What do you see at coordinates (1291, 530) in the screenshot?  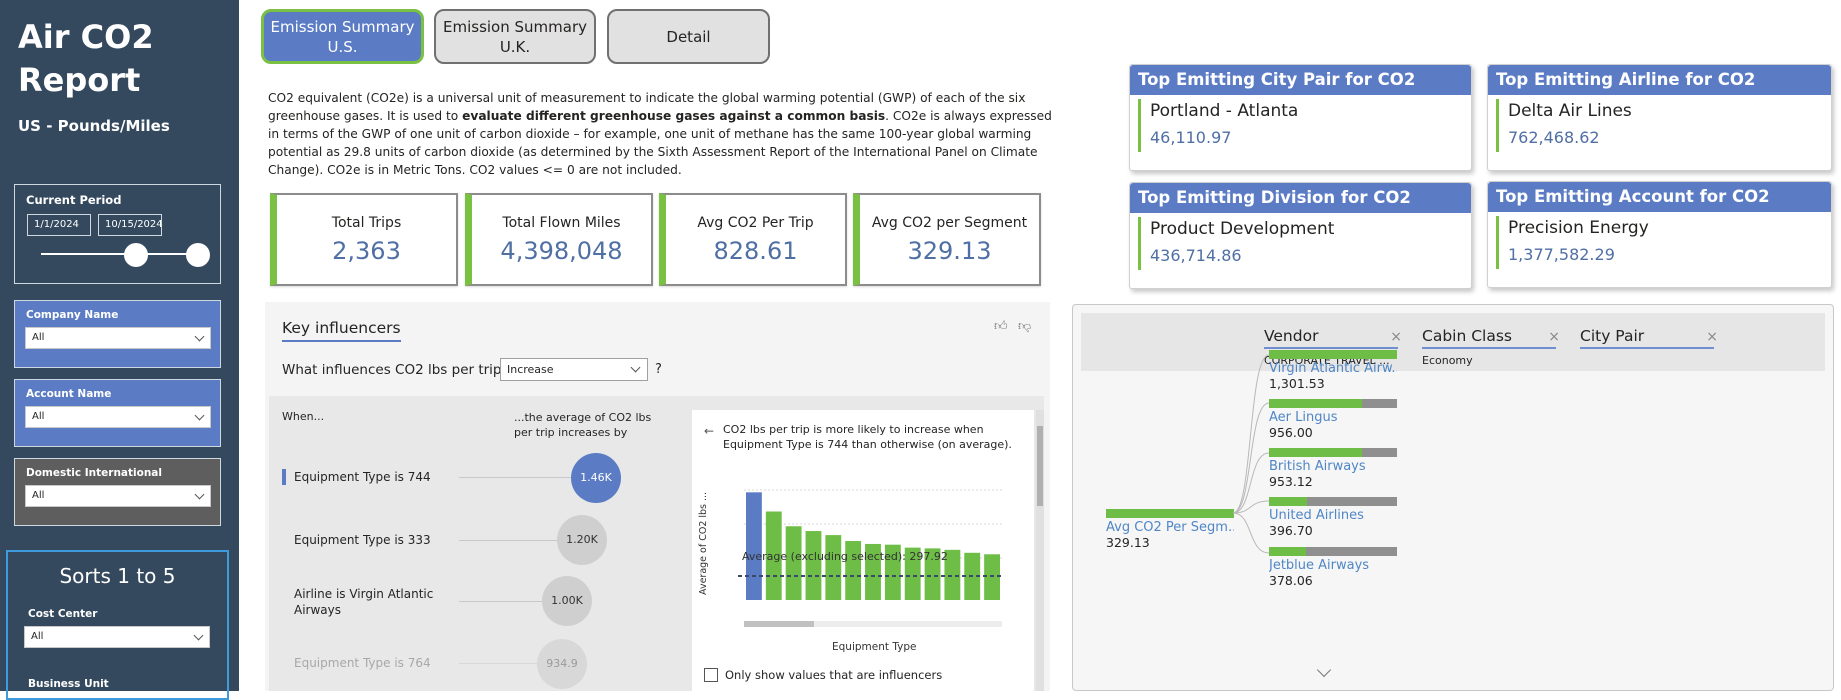 I see `node-value: 396.70` at bounding box center [1291, 530].